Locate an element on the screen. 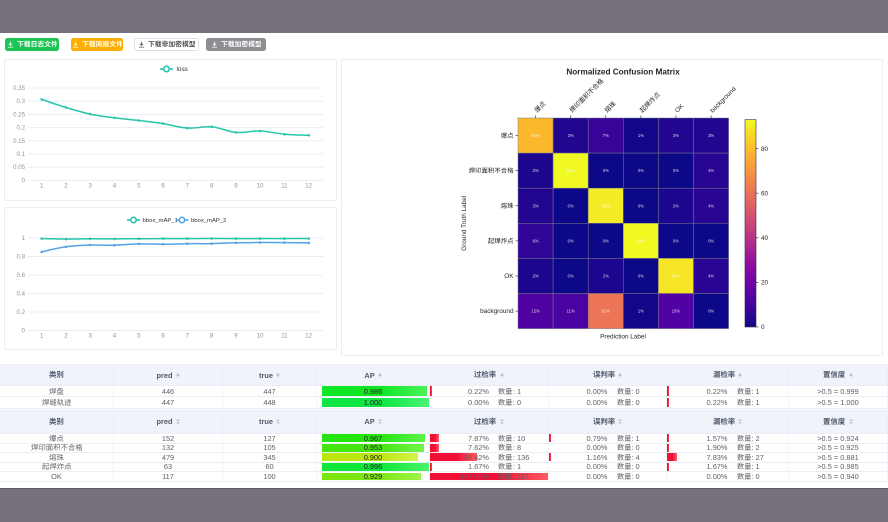 Image resolution: width=888 pixels, height=522 pixels. svg-text: 0.1 is located at coordinates (21, 154).